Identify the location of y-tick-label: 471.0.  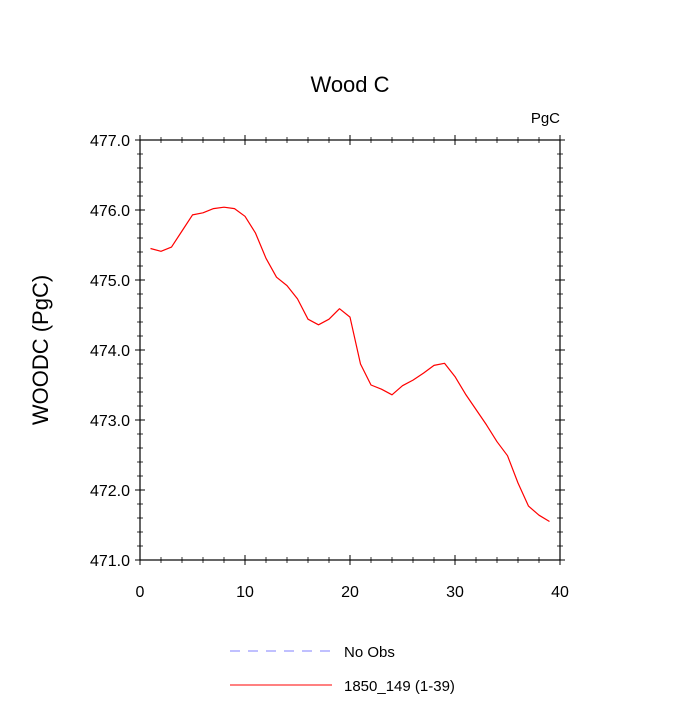
(110, 561).